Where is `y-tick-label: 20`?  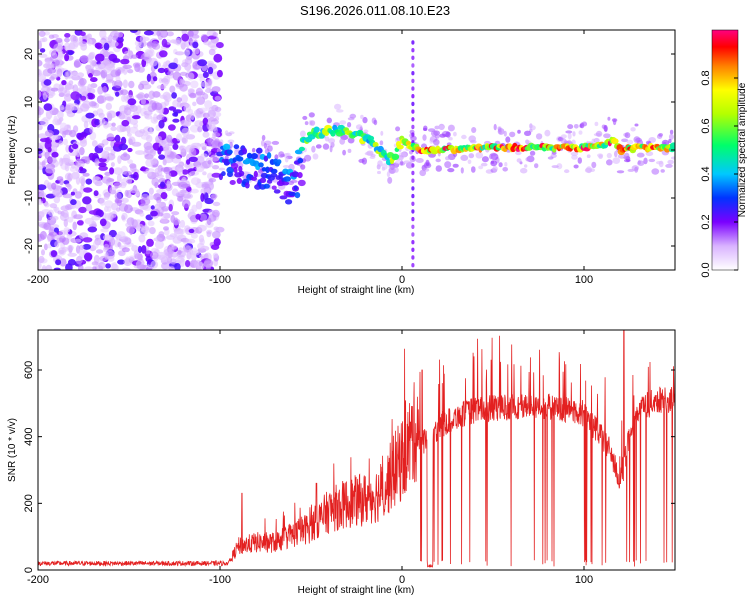 y-tick-label: 20 is located at coordinates (29, 54).